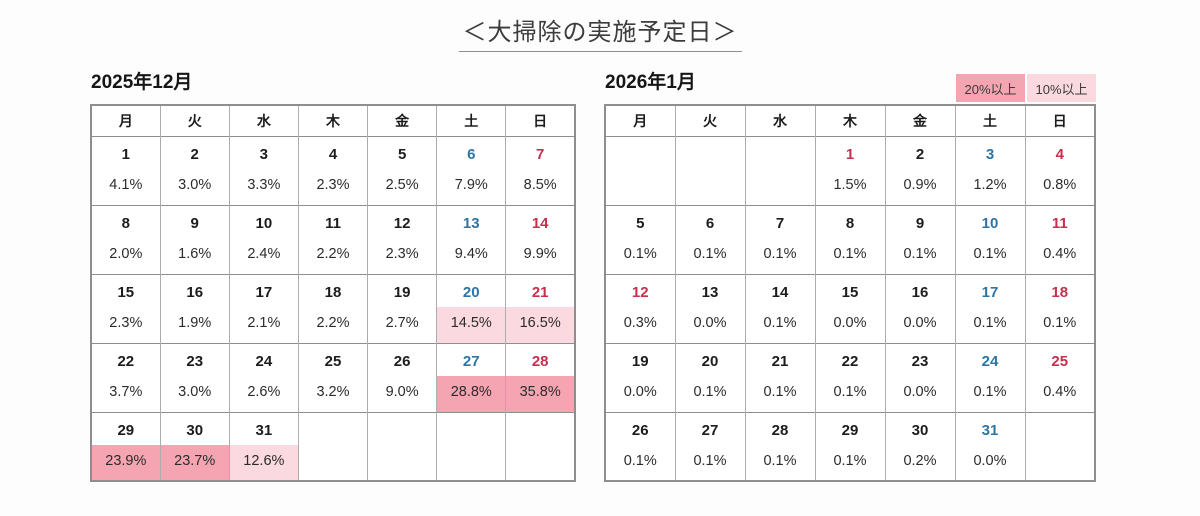  What do you see at coordinates (540, 187) in the screenshot?
I see `percent-cell: 8.5%` at bounding box center [540, 187].